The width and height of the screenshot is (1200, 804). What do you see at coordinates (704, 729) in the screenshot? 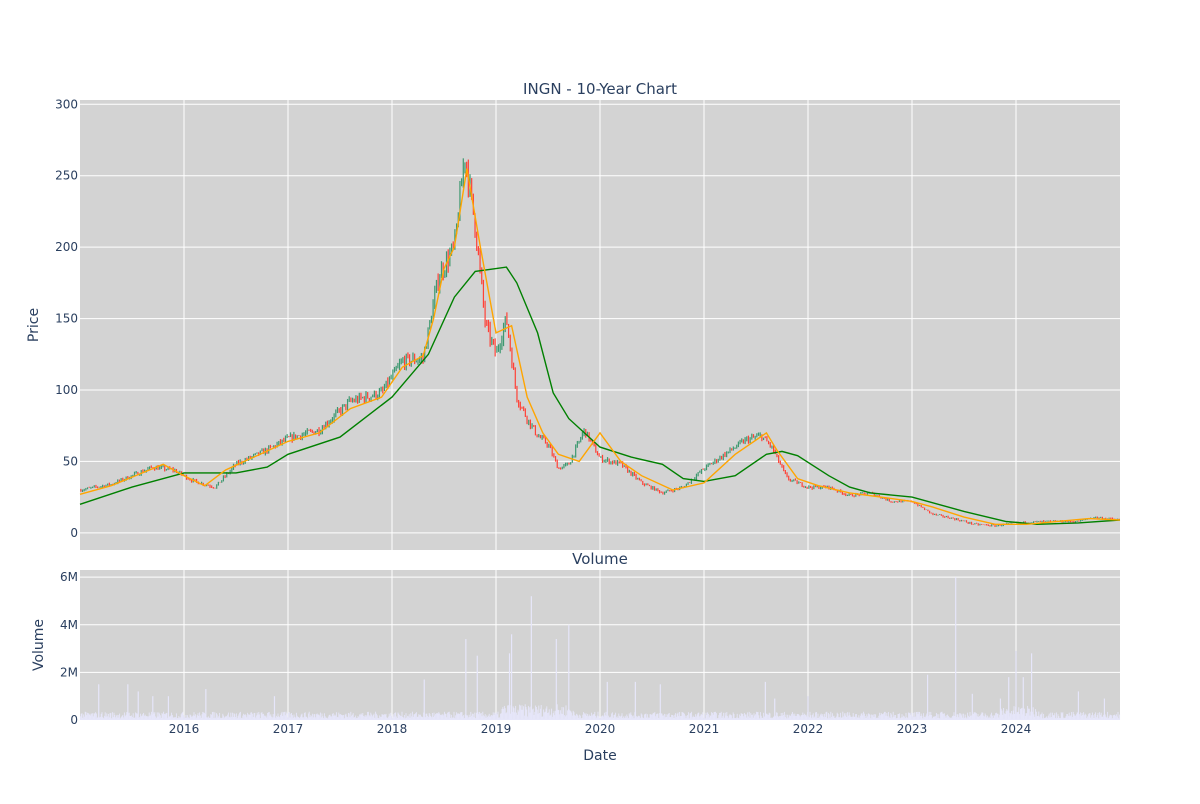
I see `date-xtick-label-5: 2021` at bounding box center [704, 729].